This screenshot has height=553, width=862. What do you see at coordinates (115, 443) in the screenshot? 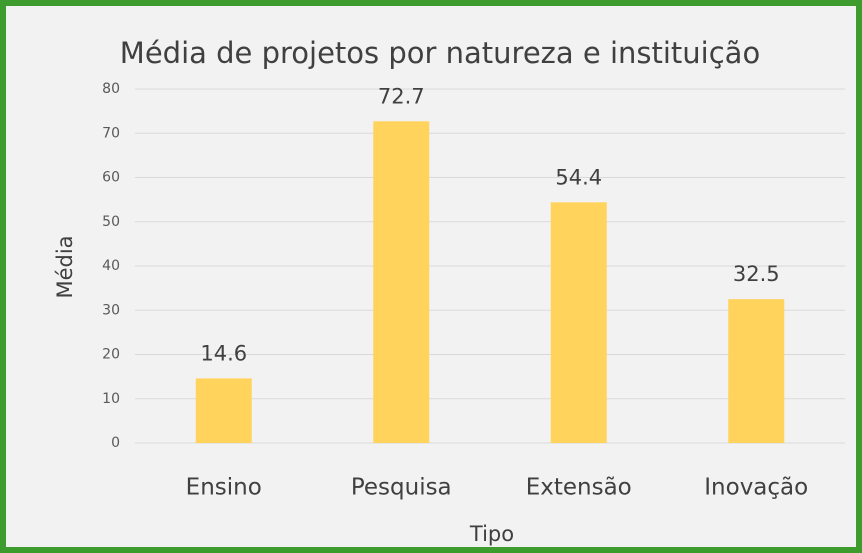
I see `y-tick-label: 0` at bounding box center [115, 443].